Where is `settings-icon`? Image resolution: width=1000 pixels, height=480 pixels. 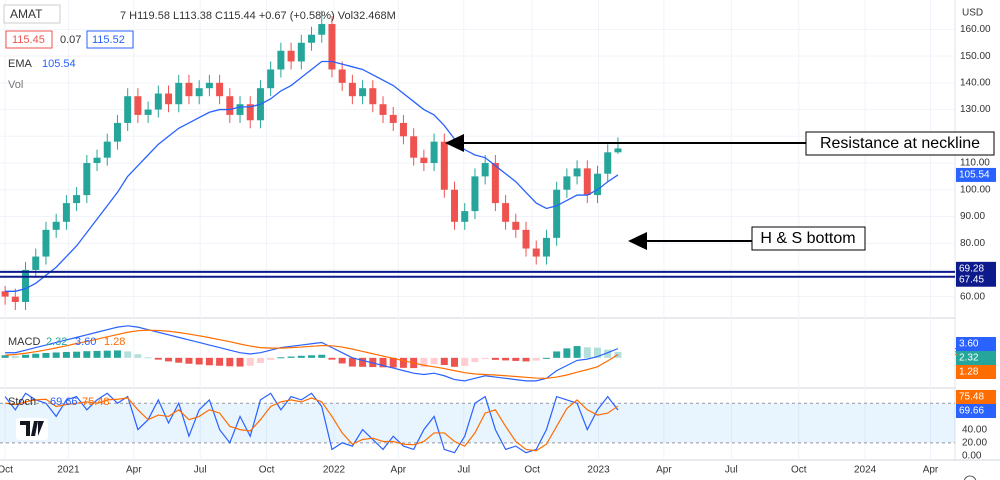 settings-icon is located at coordinates (970, 477).